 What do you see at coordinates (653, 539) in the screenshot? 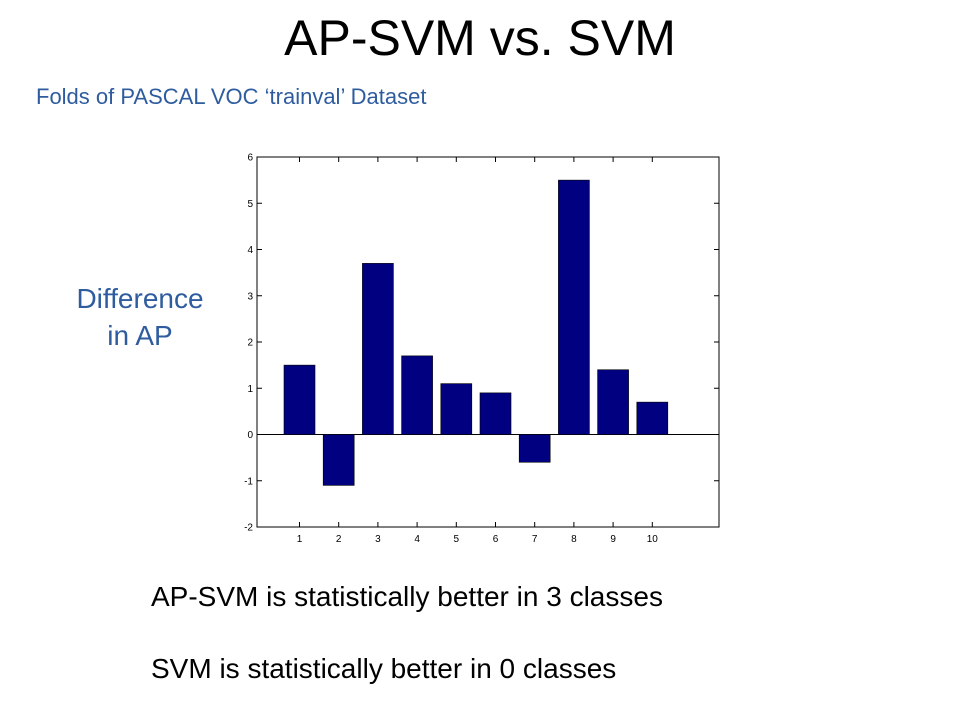
I see `x-tick-label: 10` at bounding box center [653, 539].